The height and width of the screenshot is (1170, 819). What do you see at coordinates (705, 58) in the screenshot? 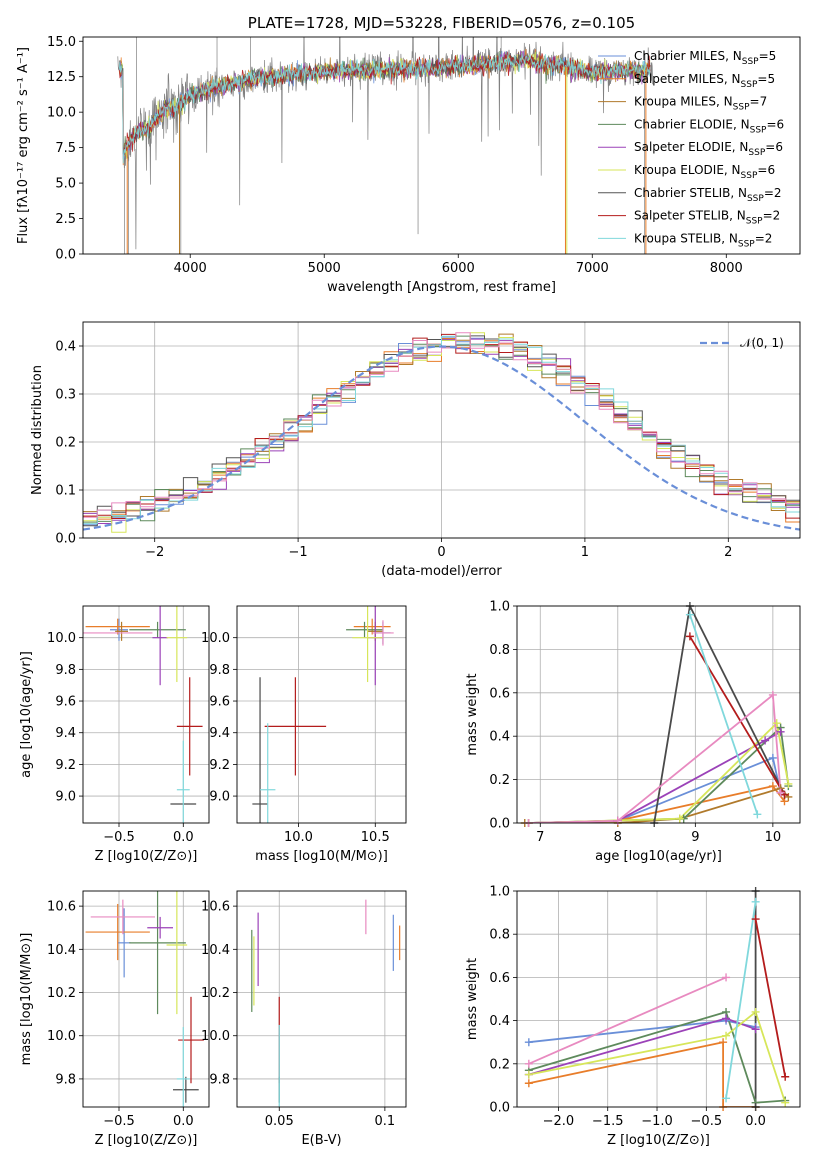
I see `legend-entry: Chabrier MILES, NSSP=5` at bounding box center [705, 58].